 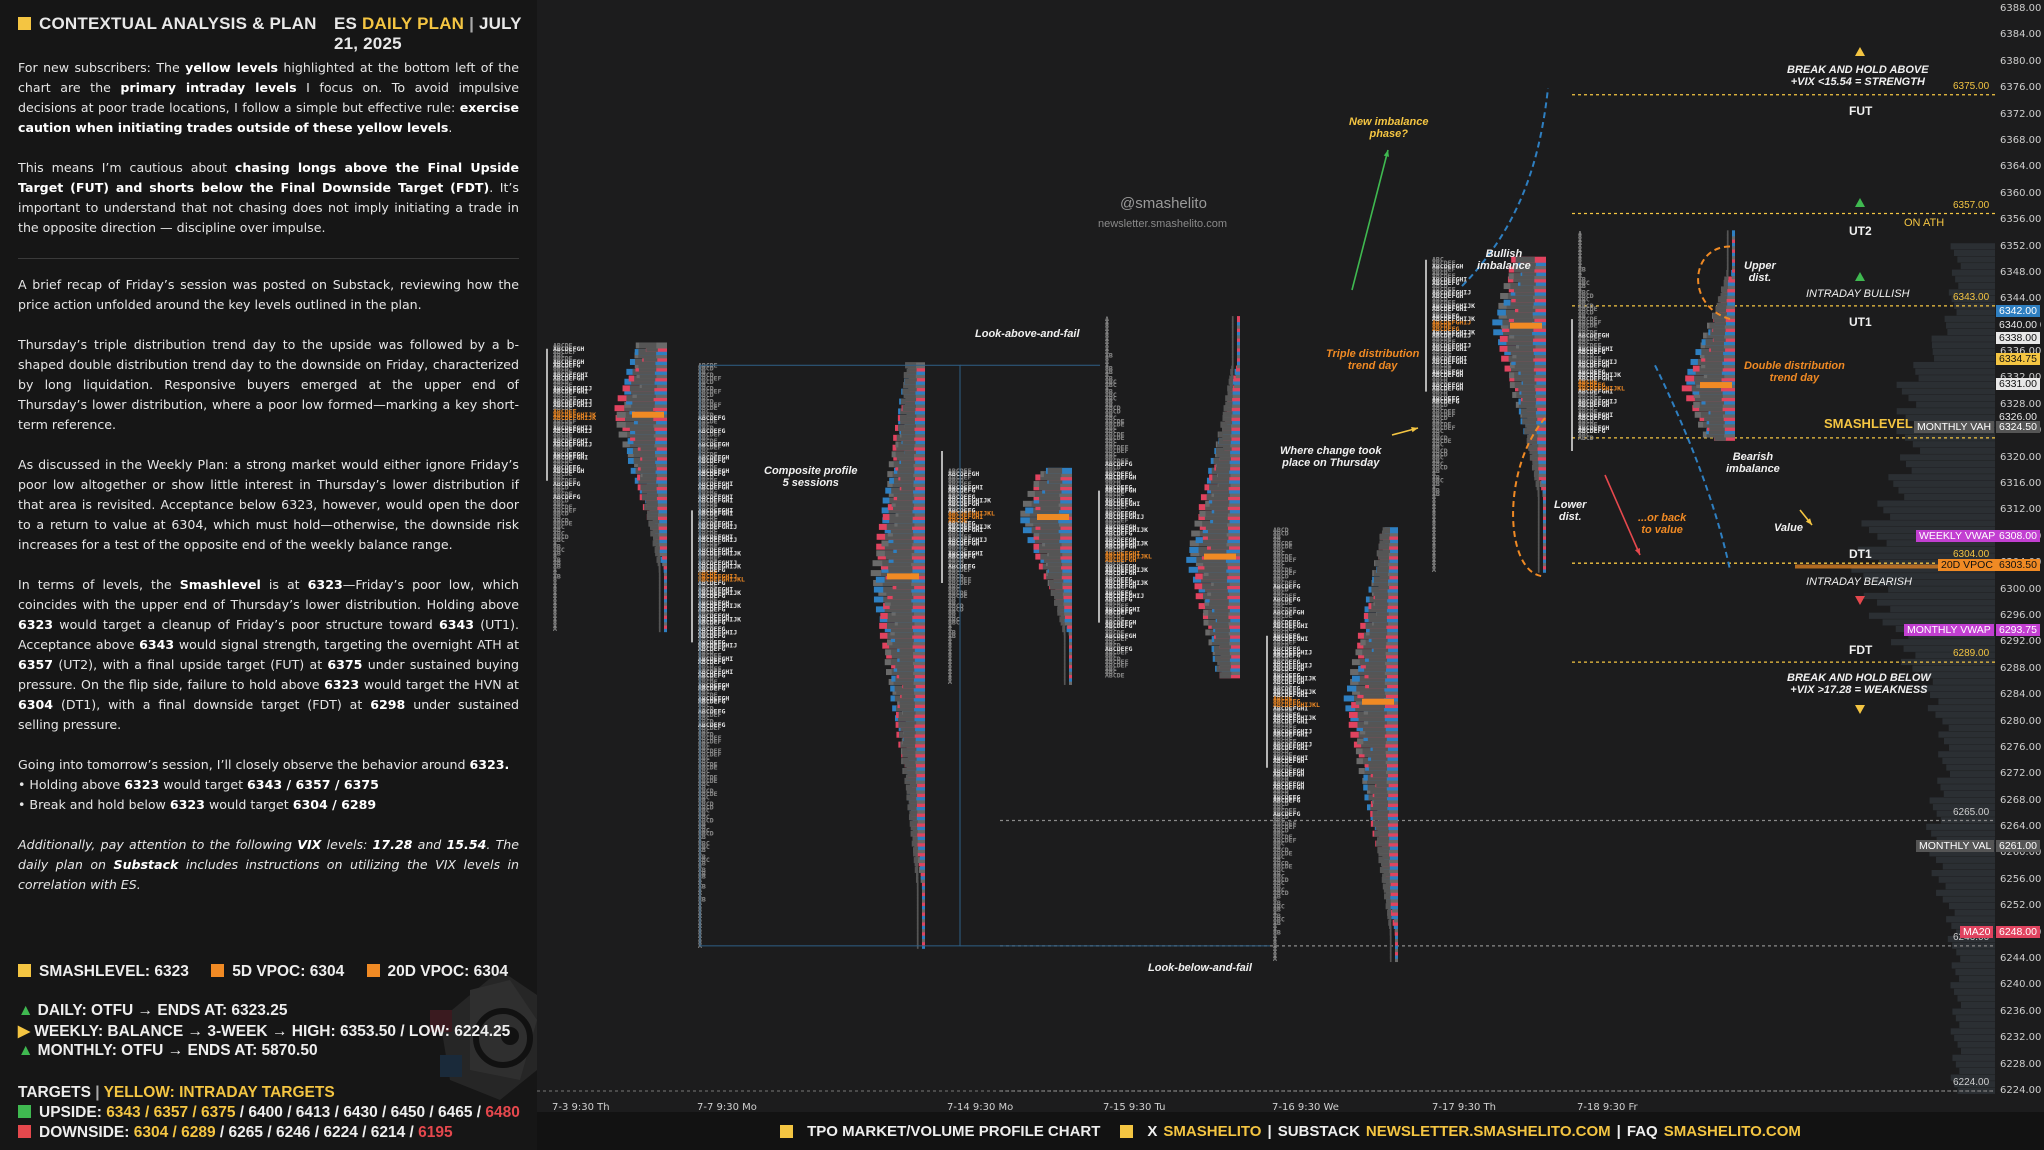 I want to click on where-change-arrow, so click(x=1414, y=430).